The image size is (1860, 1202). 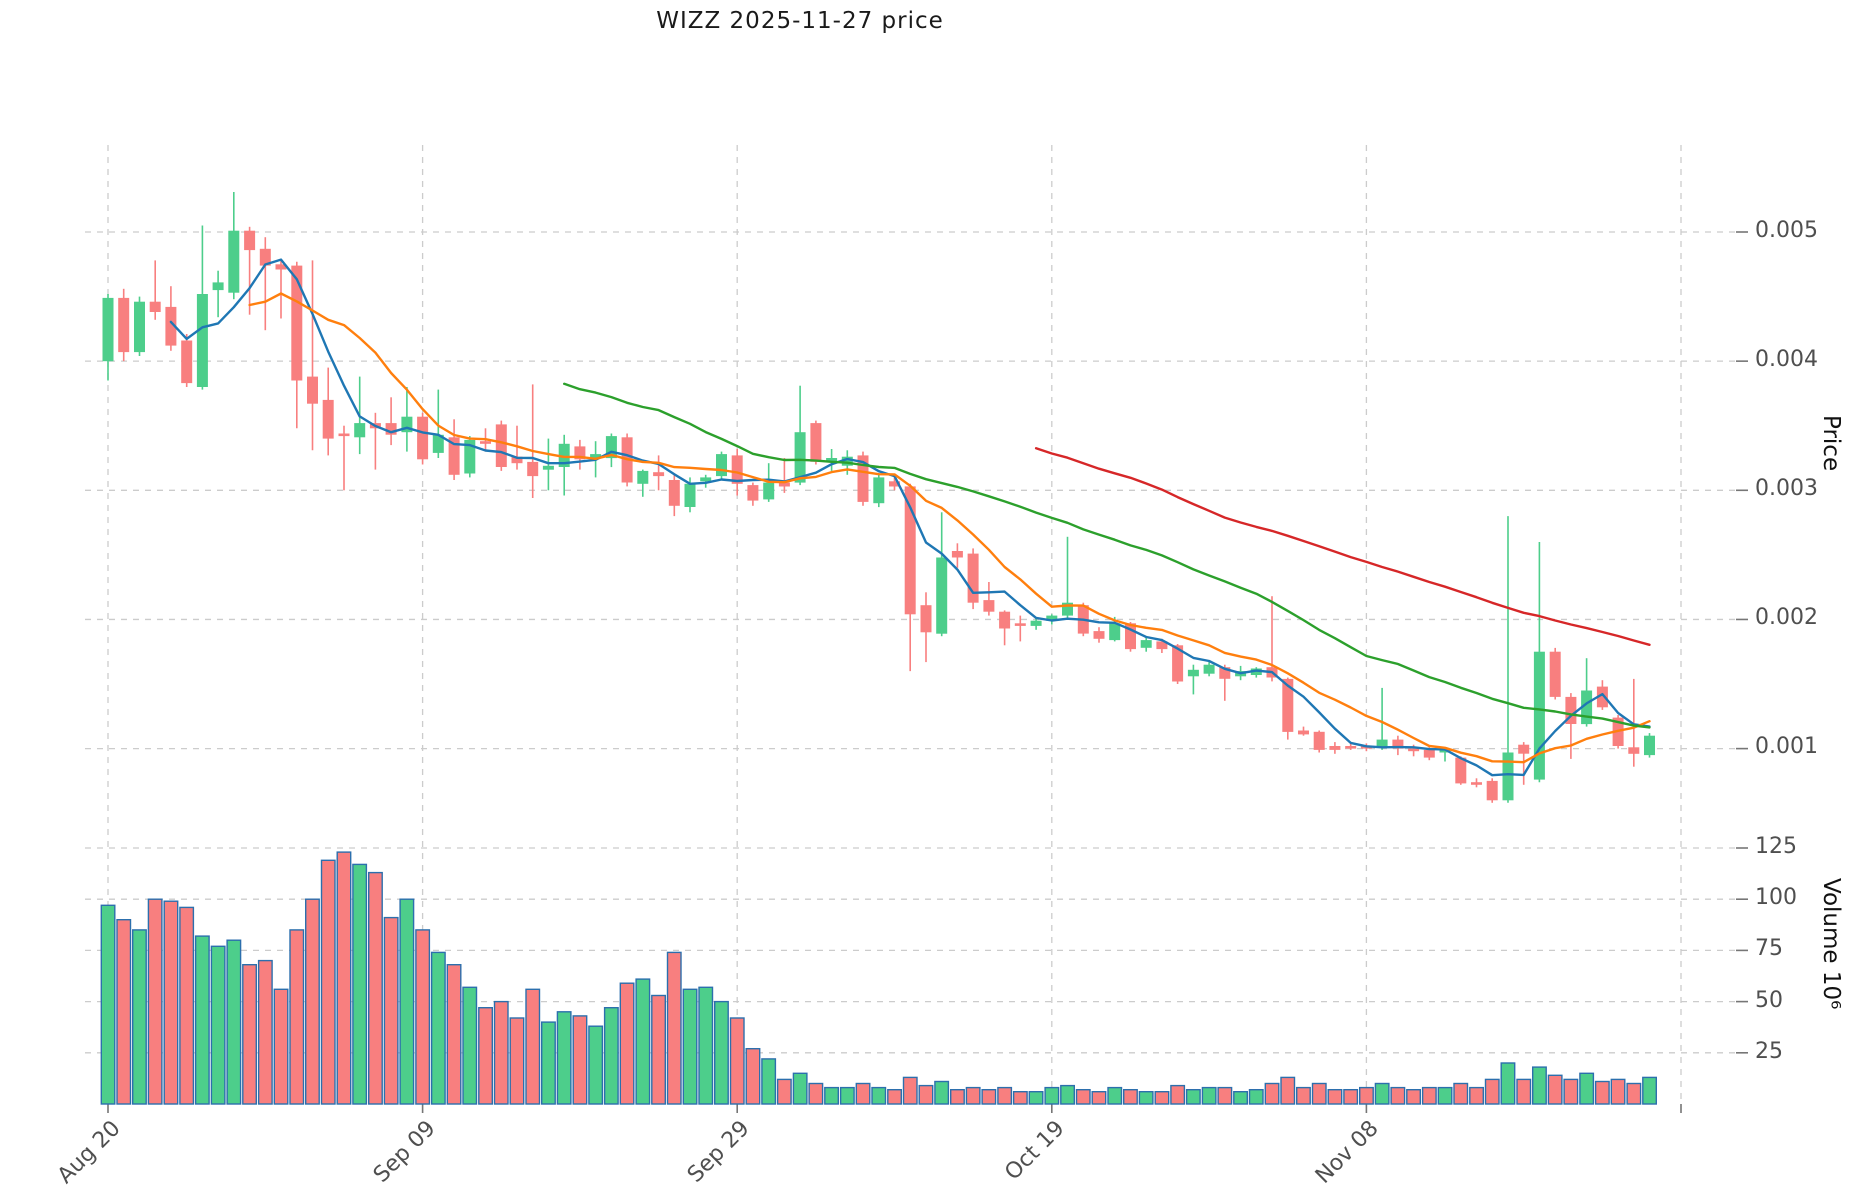 I want to click on page-title: WIZZ 2025-11-27 price, so click(x=800, y=21).